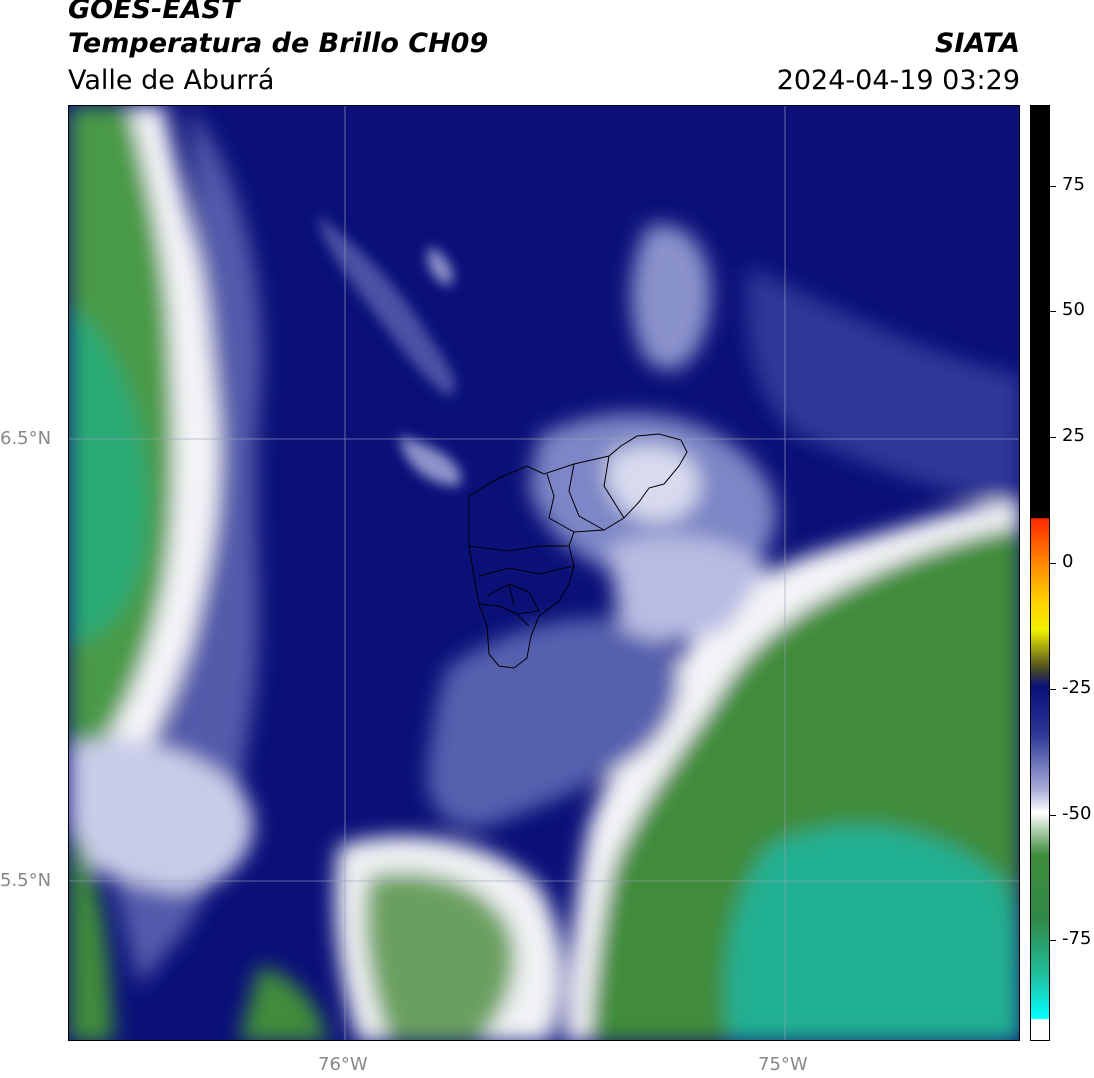 The height and width of the screenshot is (1078, 1094). Describe the element at coordinates (278, 43) in the screenshot. I see `channel-title: Temperatura de Brillo CH09` at that location.